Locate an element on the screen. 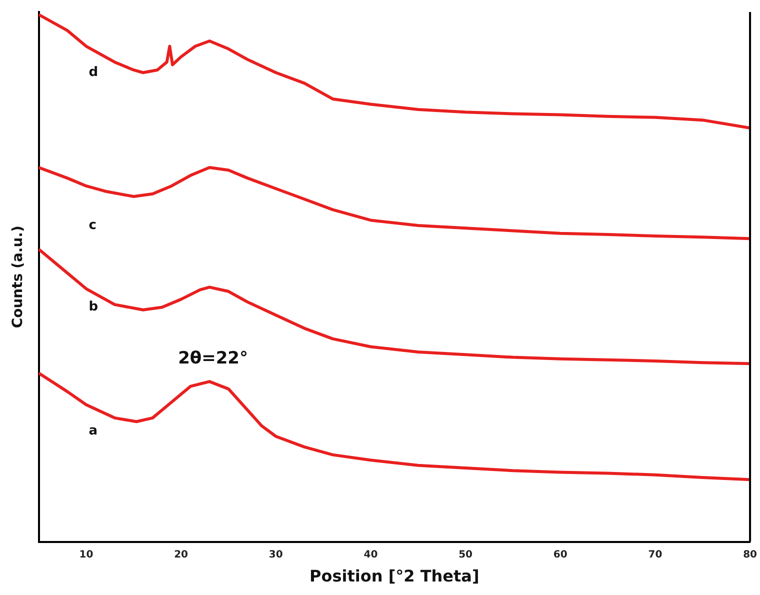 The image size is (760, 595). x-tick-label: 10 is located at coordinates (86, 554).